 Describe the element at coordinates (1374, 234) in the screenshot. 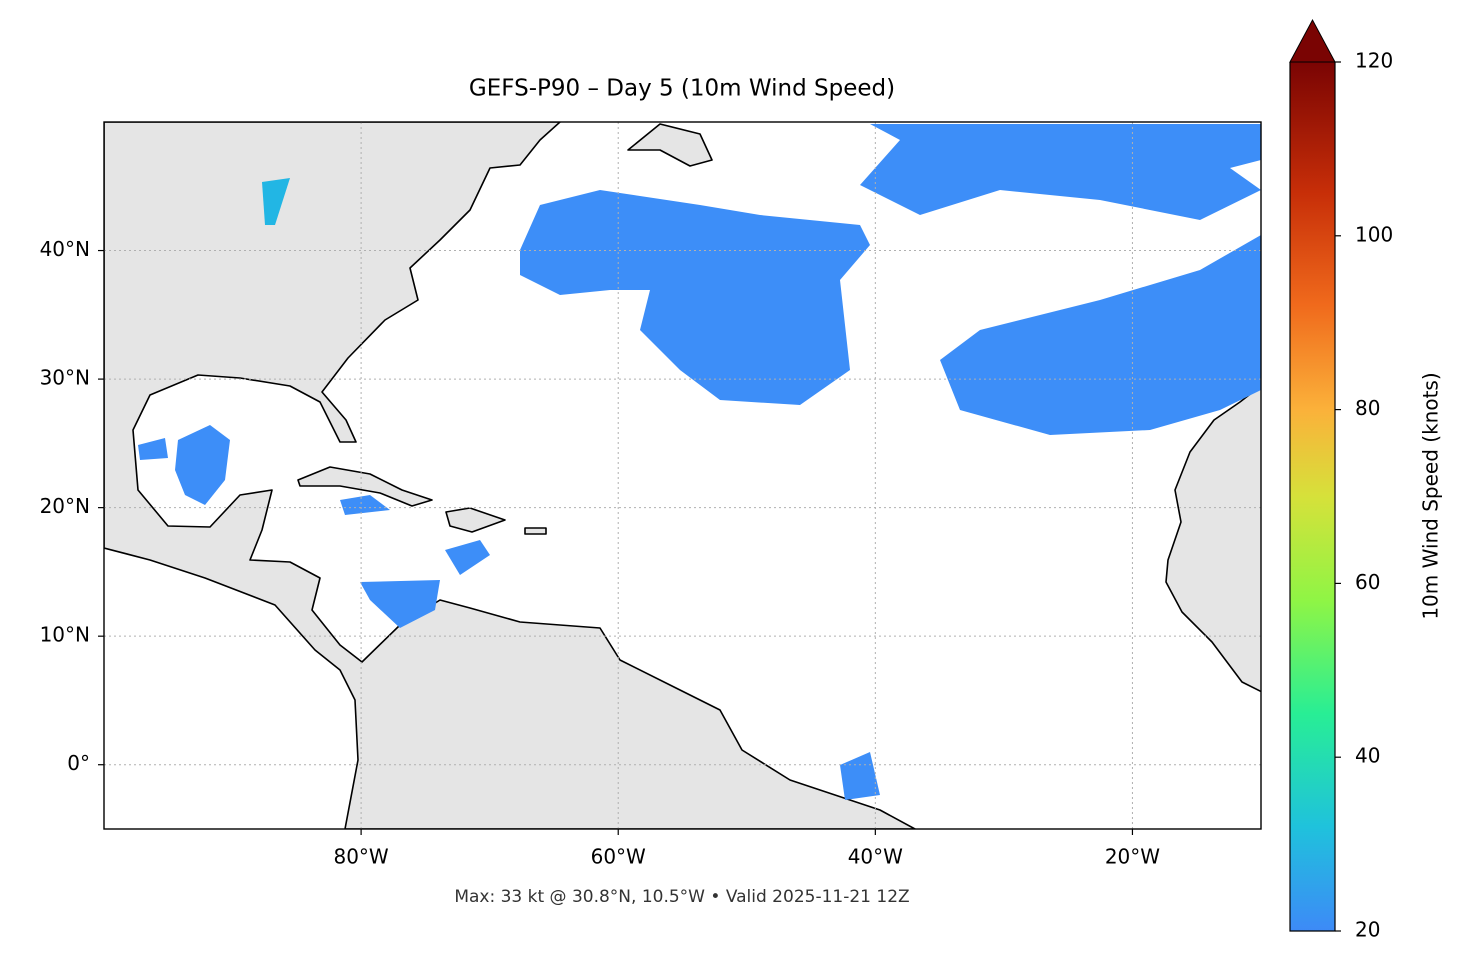

I see `colorbar-tick-label: 100` at that location.